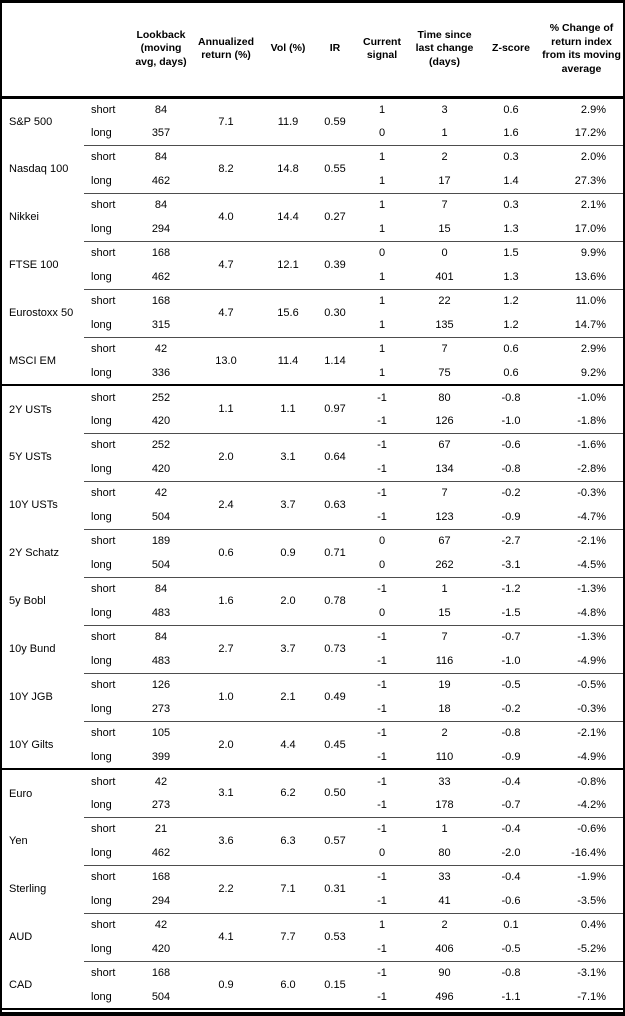  I want to click on vol-cell: 7.1, so click(288, 889).